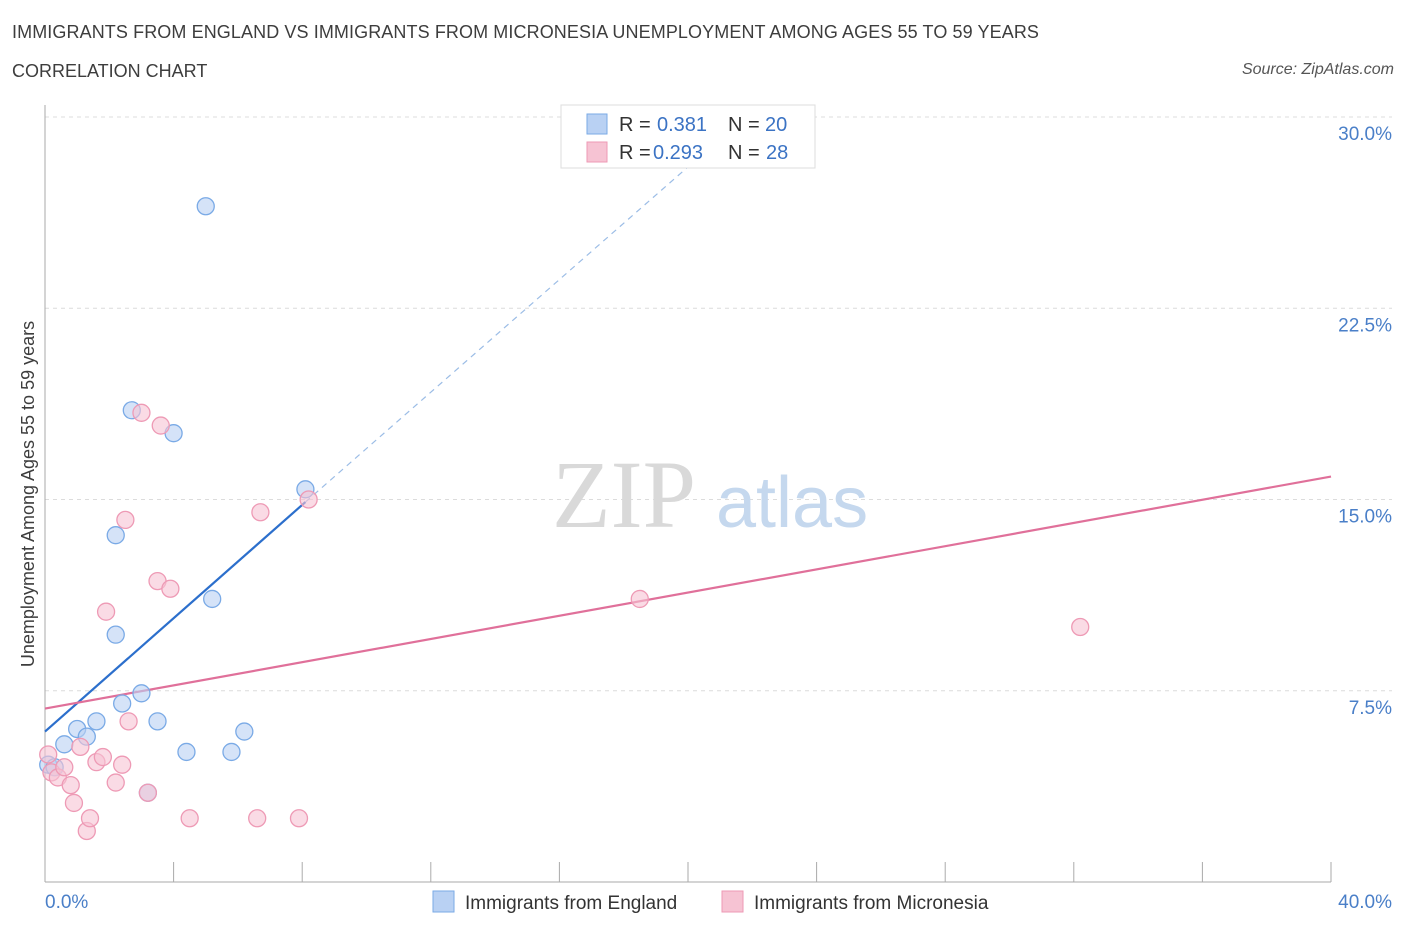  I want to click on legend-swatch-england, so click(597, 124).